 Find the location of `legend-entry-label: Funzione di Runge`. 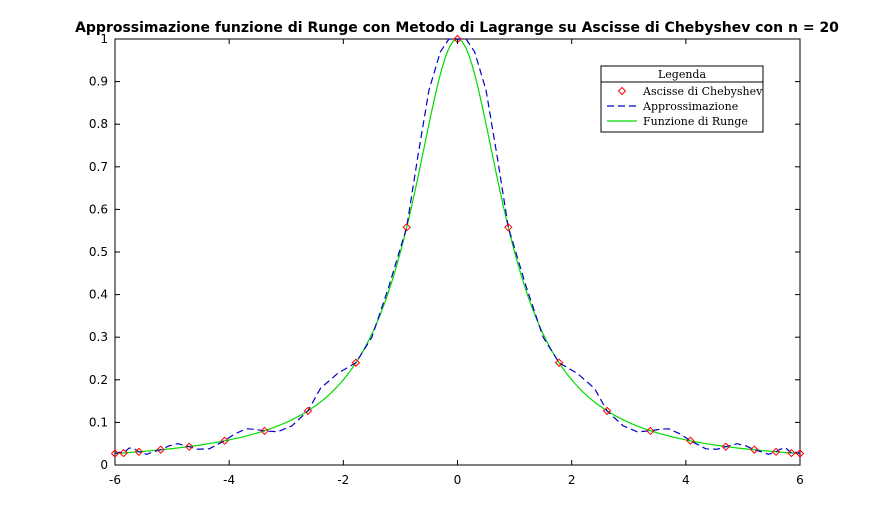

legend-entry-label: Funzione di Runge is located at coordinates (695, 121).